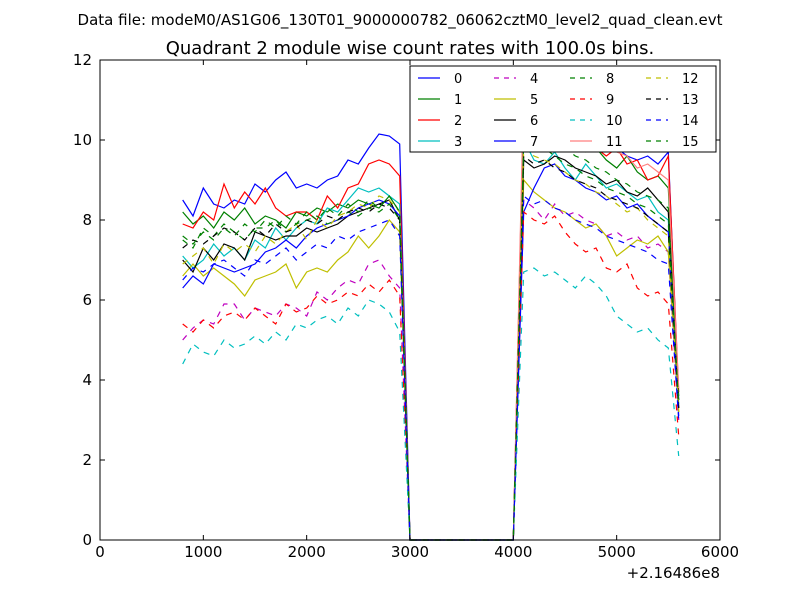 The image size is (800, 600). What do you see at coordinates (100, 552) in the screenshot?
I see `x-tick-label-0: 0` at bounding box center [100, 552].